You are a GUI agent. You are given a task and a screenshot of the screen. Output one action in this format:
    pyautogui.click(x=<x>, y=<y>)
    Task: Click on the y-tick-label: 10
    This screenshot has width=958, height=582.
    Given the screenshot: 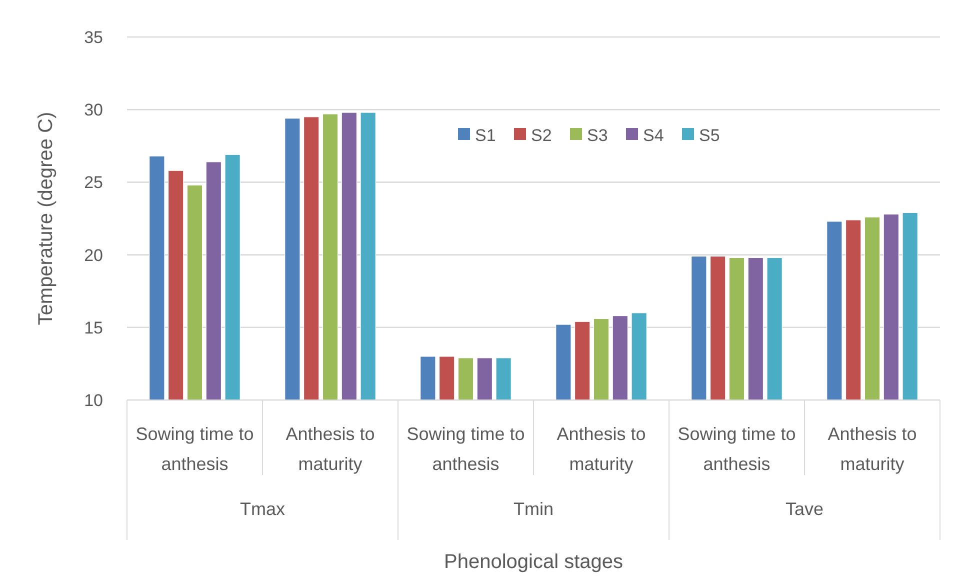 What is the action you would take?
    pyautogui.click(x=93, y=400)
    